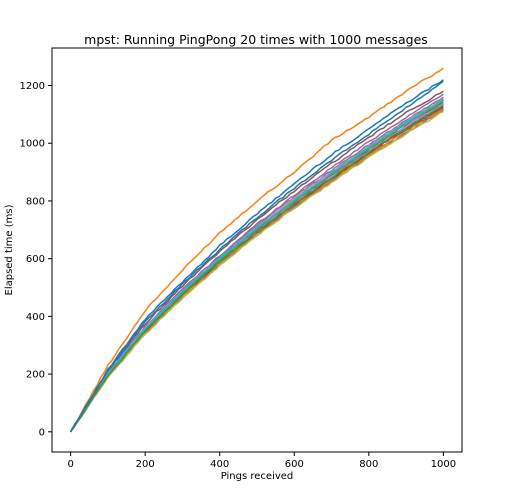  Describe the element at coordinates (32, 144) in the screenshot. I see `y-tick-label: 1000` at that location.